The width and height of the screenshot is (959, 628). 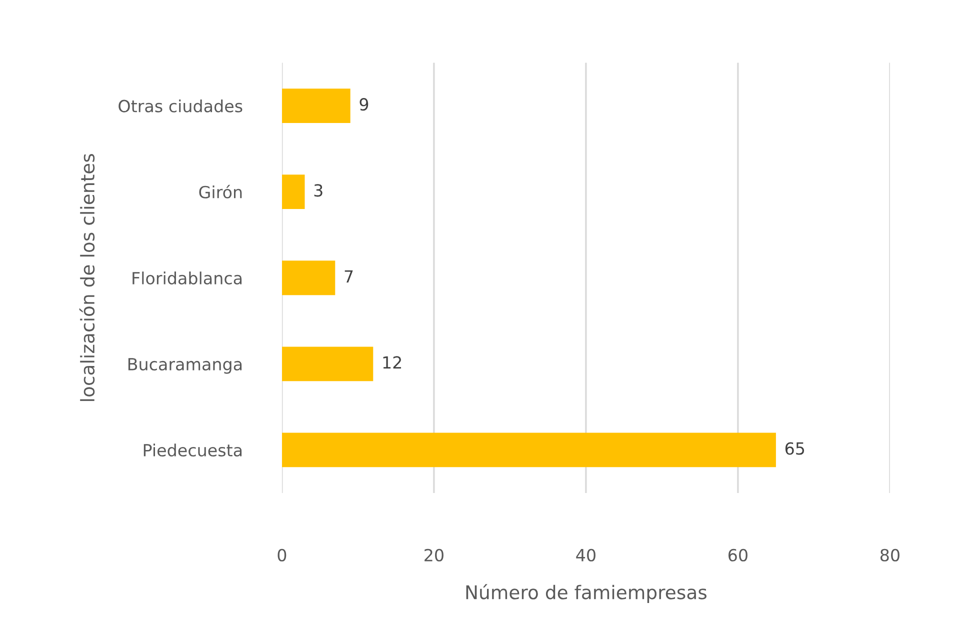 I want to click on x-tick-label: 0, so click(x=282, y=555).